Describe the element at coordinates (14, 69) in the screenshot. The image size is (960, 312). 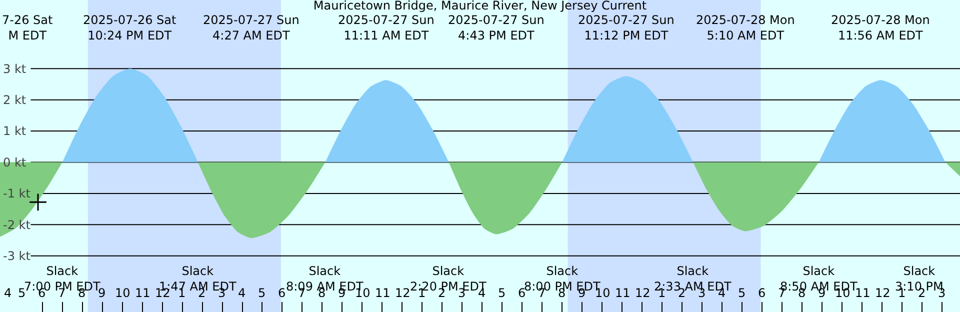
I see `y-tick-label: 3 kt` at that location.